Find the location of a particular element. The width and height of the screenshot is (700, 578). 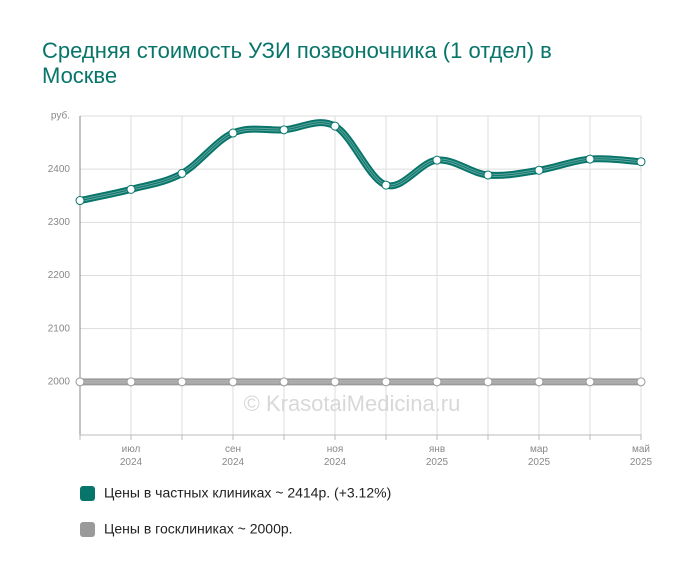

x-tick-label: янв 2025 is located at coordinates (437, 456).